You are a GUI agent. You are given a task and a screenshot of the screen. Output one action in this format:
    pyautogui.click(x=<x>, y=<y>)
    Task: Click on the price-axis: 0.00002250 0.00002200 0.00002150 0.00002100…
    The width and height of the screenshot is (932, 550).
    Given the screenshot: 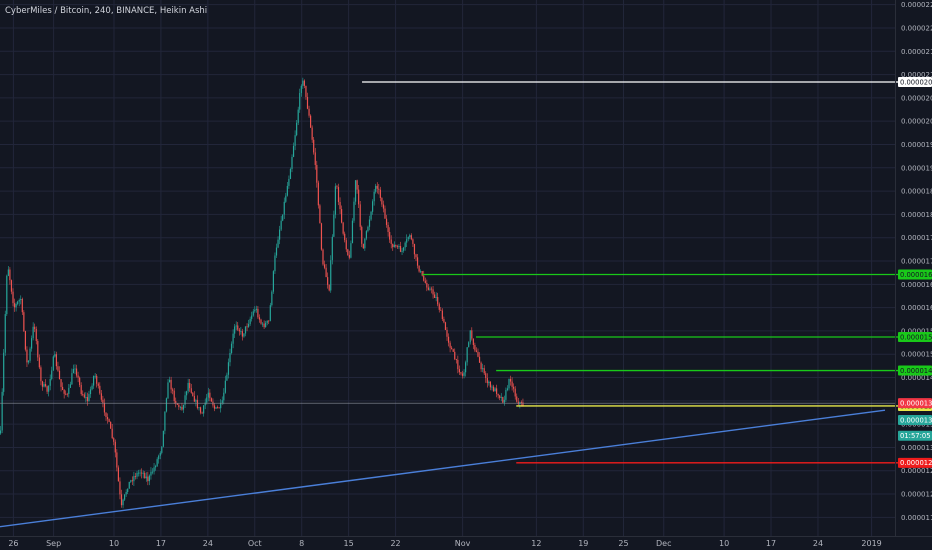 What is the action you would take?
    pyautogui.click(x=916, y=261)
    